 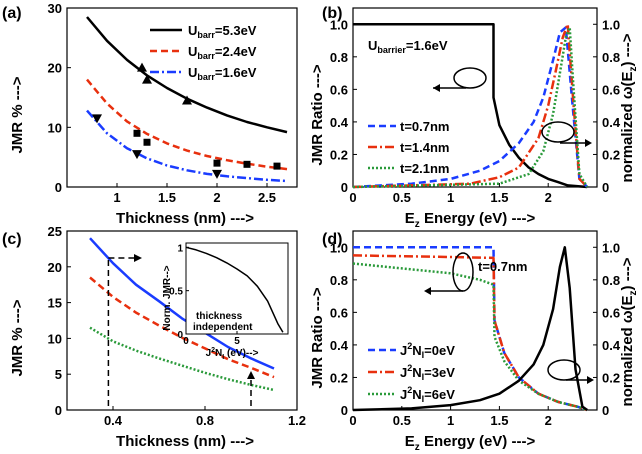 I want to click on y-right-tick-label-b: 0.8, so click(x=611, y=57).